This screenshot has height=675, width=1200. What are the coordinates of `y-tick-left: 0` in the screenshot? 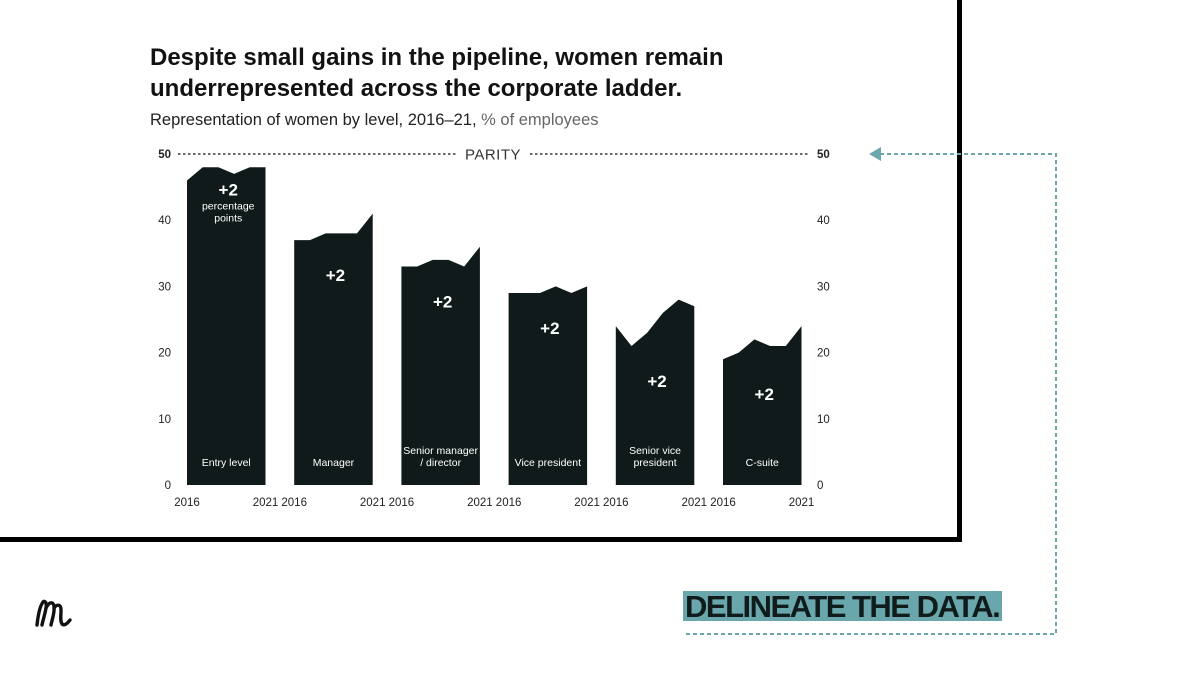 It's located at (168, 486).